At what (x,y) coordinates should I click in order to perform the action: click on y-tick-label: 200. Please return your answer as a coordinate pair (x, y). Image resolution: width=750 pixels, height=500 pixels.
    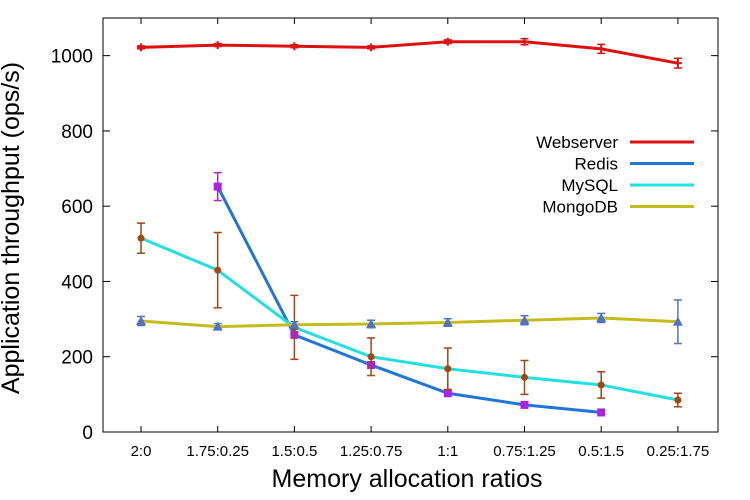
    Looking at the image, I should click on (77, 358).